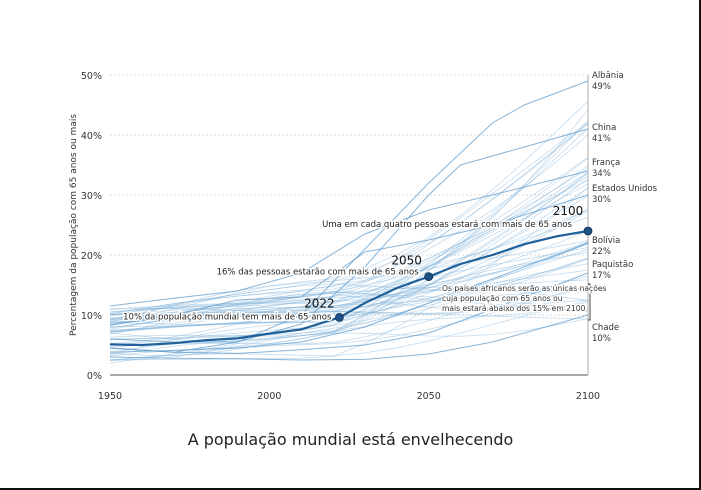 This screenshot has height=490, width=701. I want to click on country-label-value: 10%, so click(601, 339).